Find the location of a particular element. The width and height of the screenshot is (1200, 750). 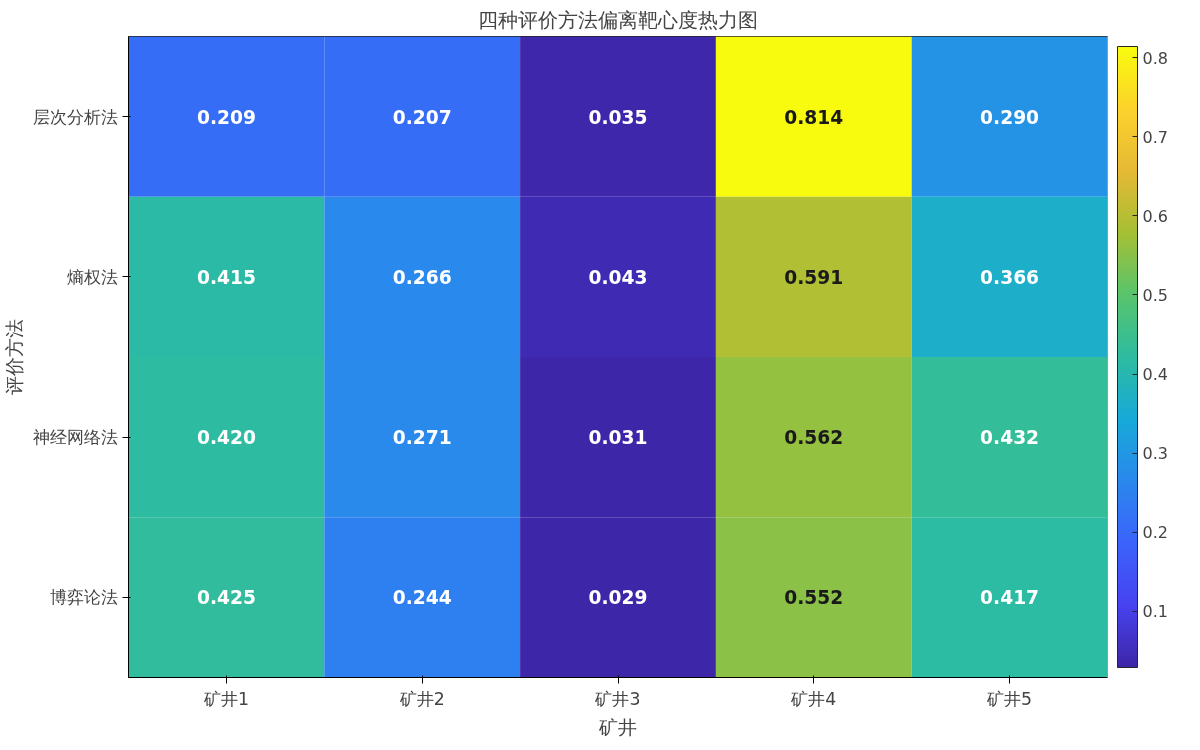

x-tick-label: 矿井3 is located at coordinates (617, 698).